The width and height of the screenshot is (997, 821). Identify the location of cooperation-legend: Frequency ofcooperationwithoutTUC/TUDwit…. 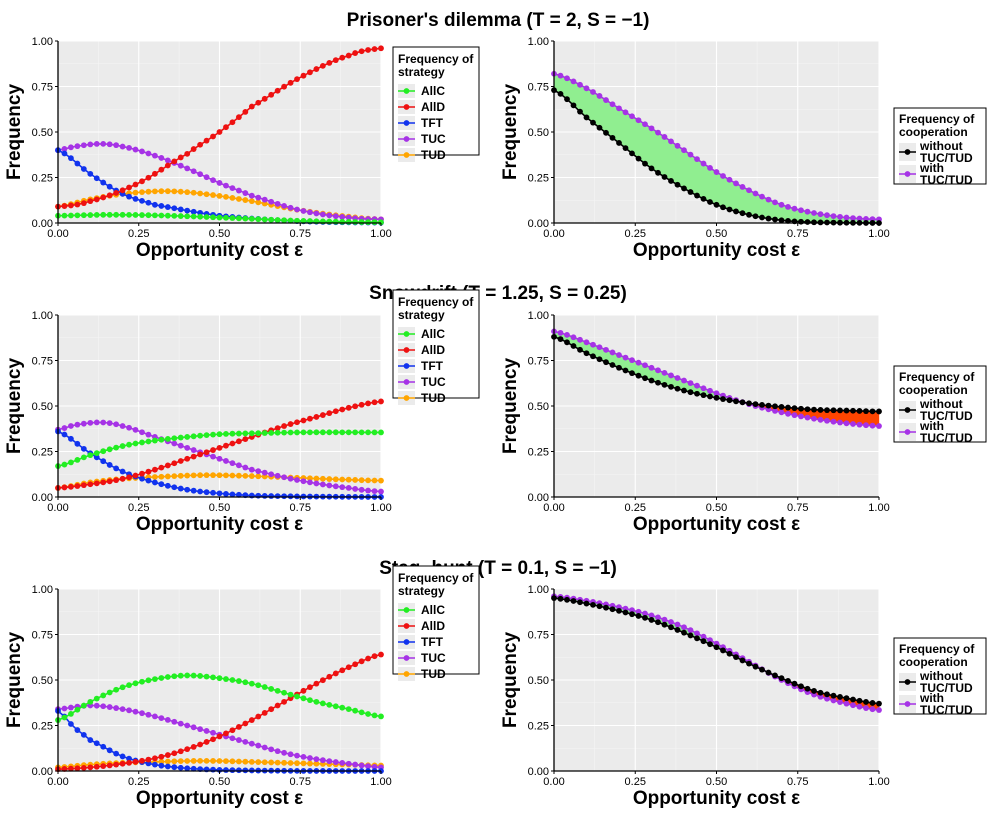
(940, 147).